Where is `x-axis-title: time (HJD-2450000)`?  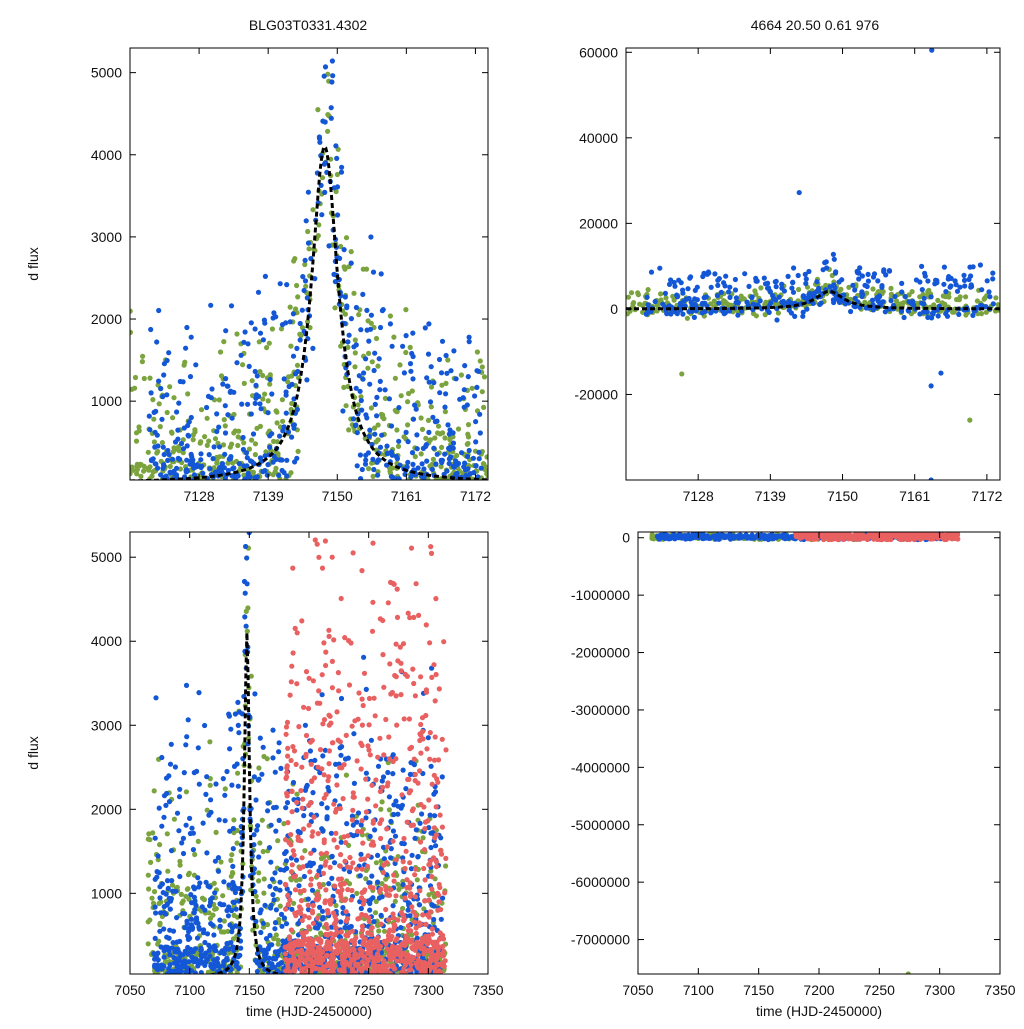
x-axis-title: time (HJD-2450000) is located at coordinates (309, 1011).